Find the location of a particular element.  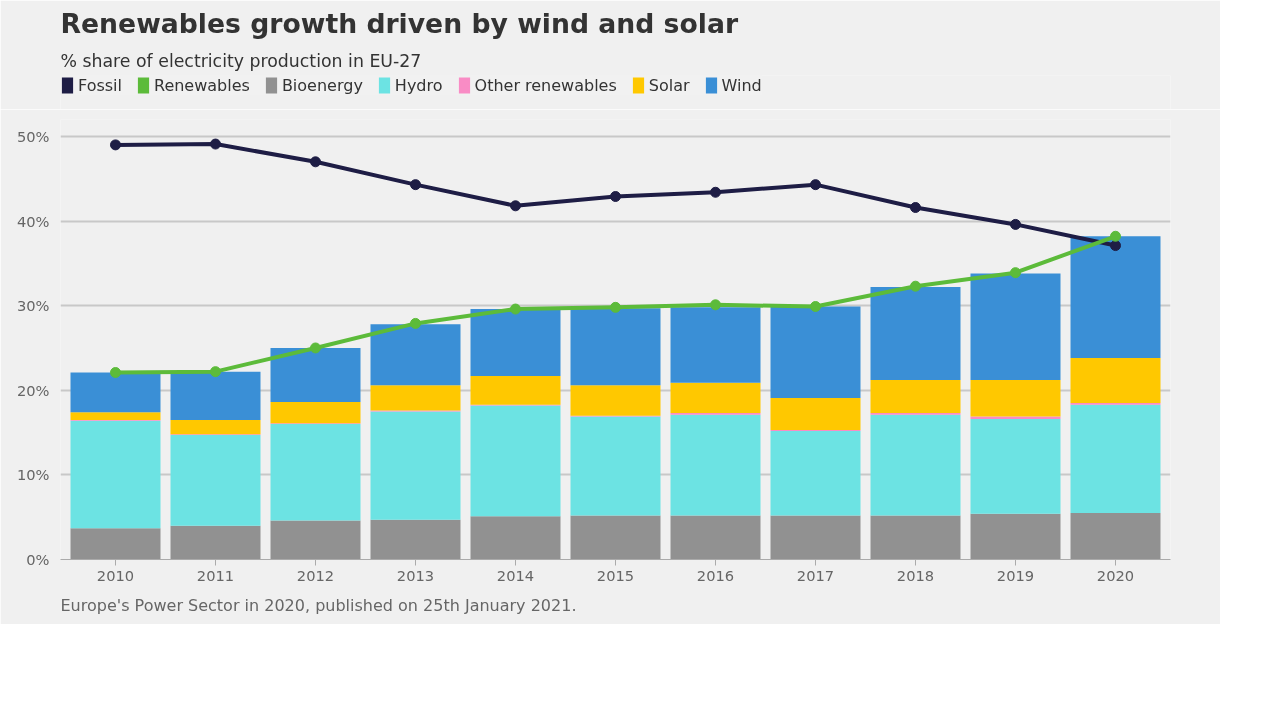

legend-label: Bioenergy is located at coordinates (322, 85).